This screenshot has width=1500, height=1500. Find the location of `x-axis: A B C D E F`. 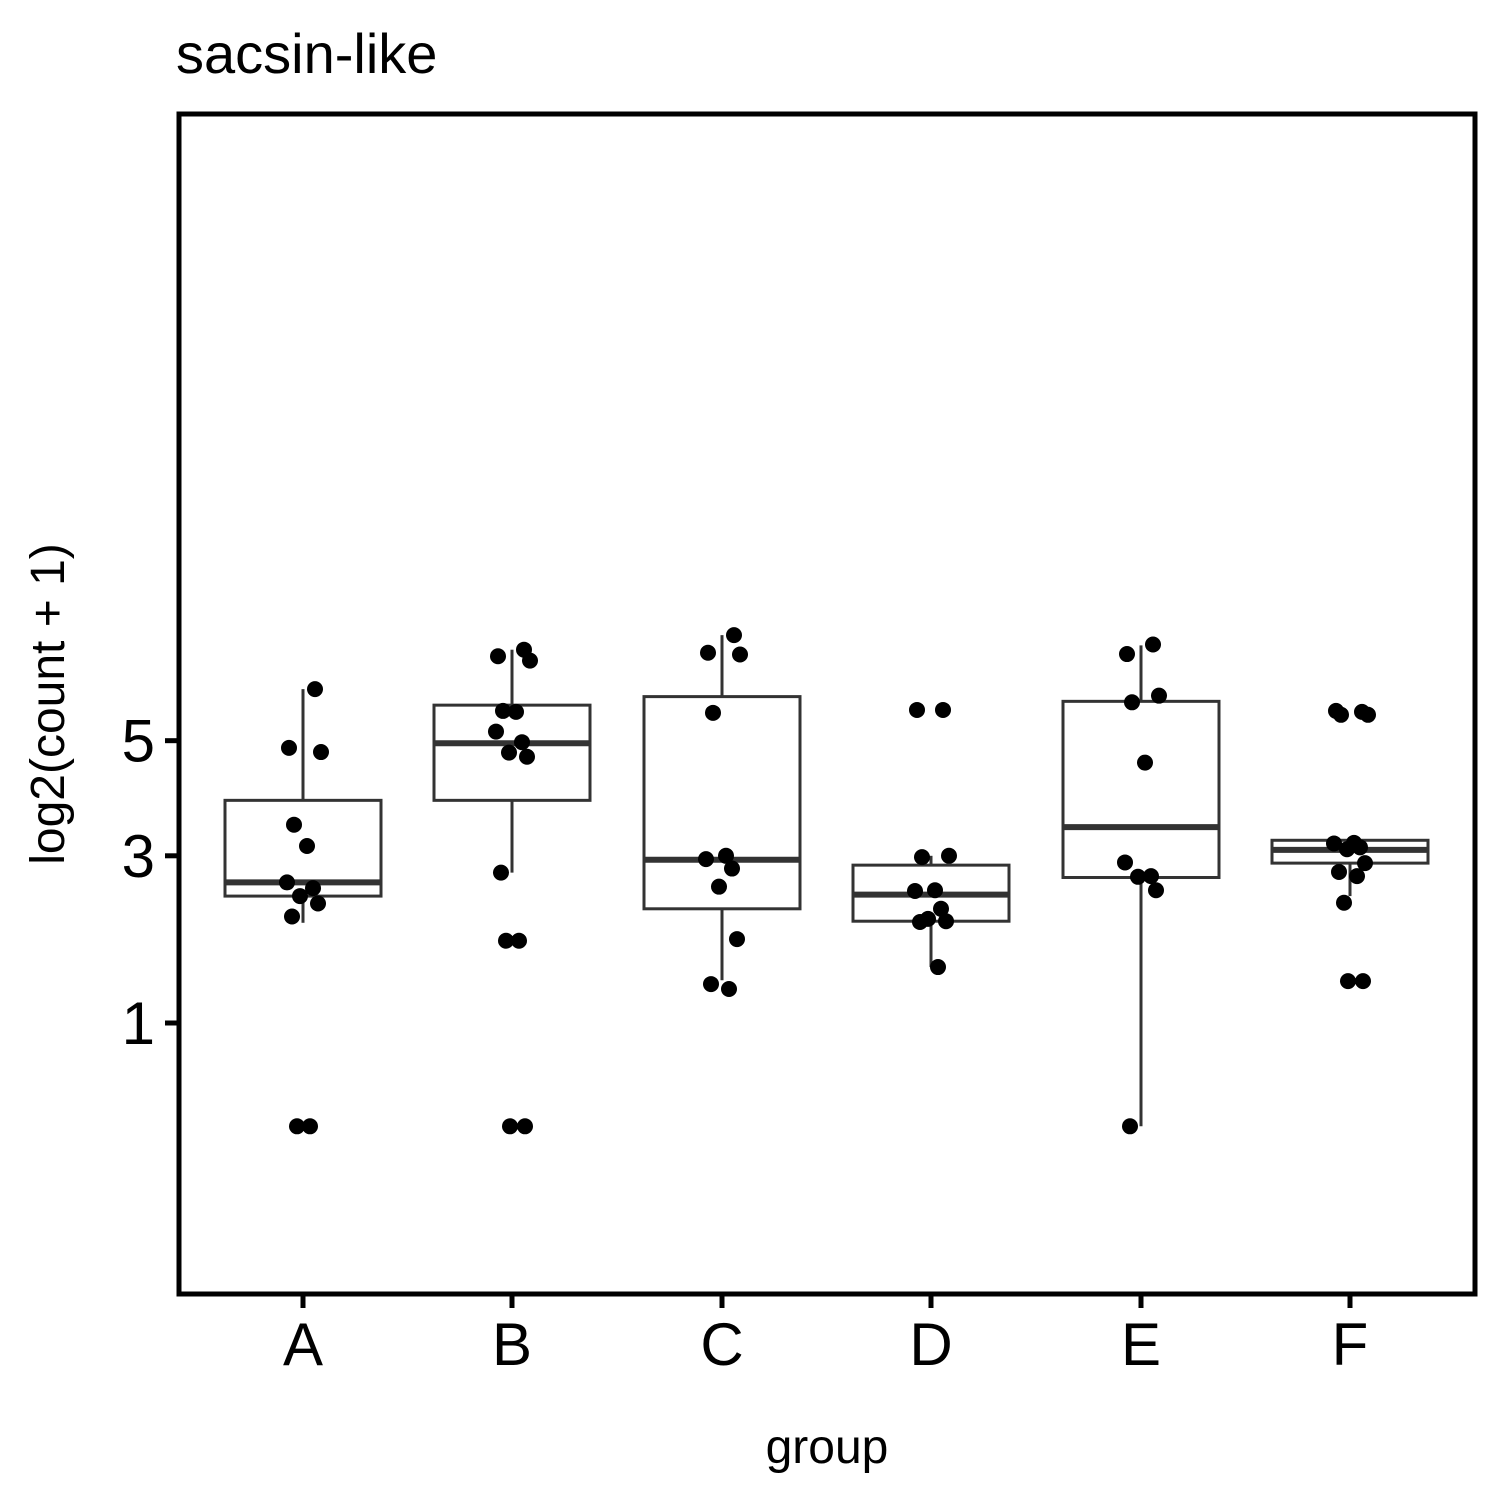

x-axis: A B C D E F is located at coordinates (825, 1336).